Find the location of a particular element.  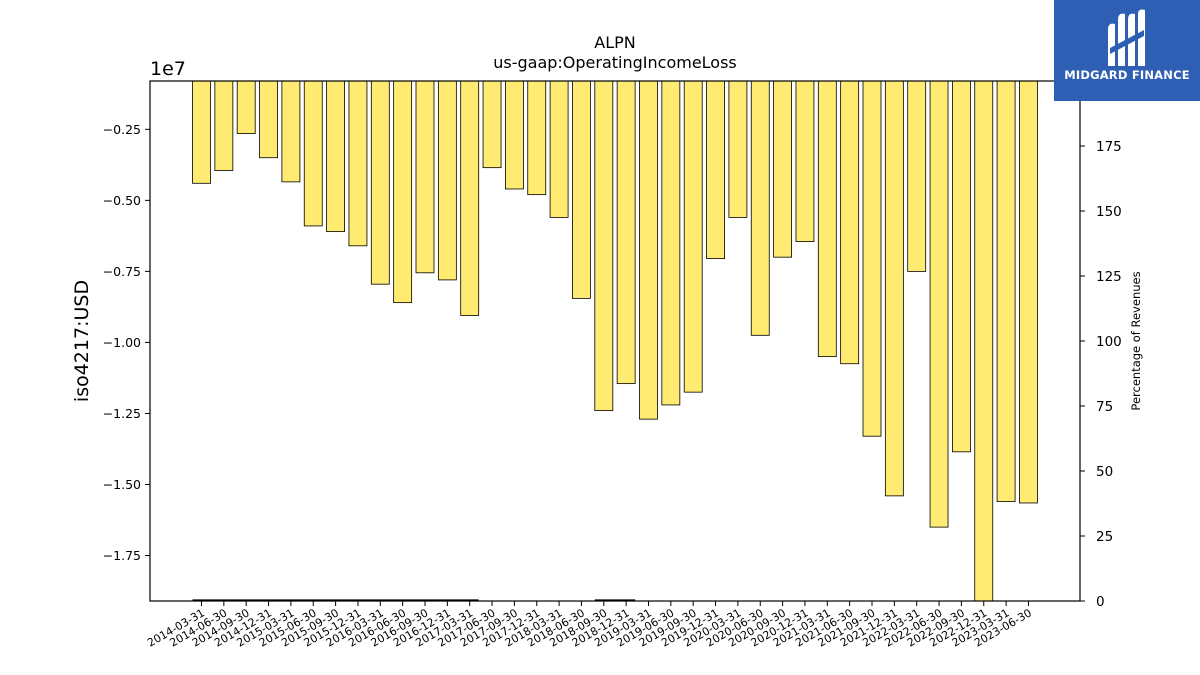

y2-tick-label: 100 is located at coordinates (1109, 342).